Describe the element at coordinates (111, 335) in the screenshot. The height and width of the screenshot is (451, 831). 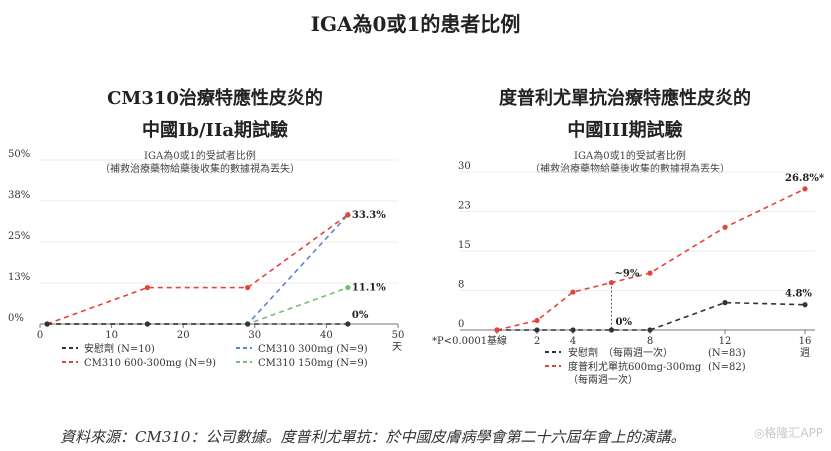
I see `left-x-tick-label: 10` at that location.